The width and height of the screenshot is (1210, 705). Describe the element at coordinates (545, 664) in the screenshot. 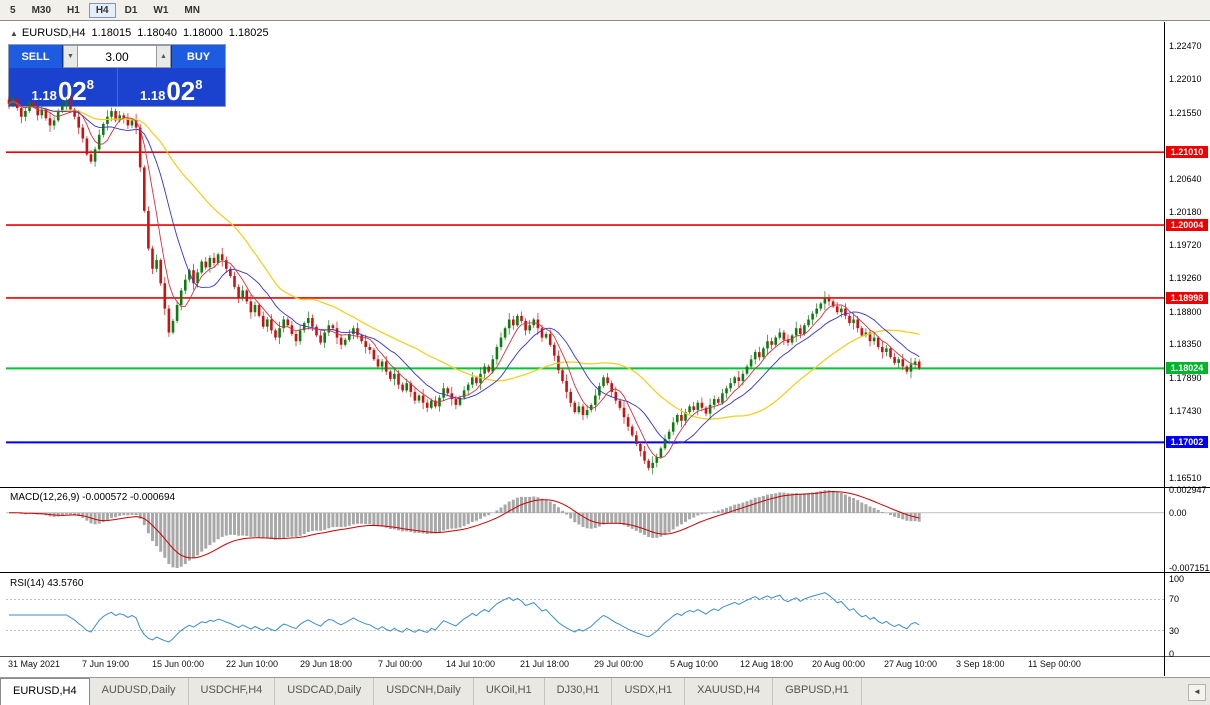

I see `time-axis-label: 21 Jul 18:00` at that location.